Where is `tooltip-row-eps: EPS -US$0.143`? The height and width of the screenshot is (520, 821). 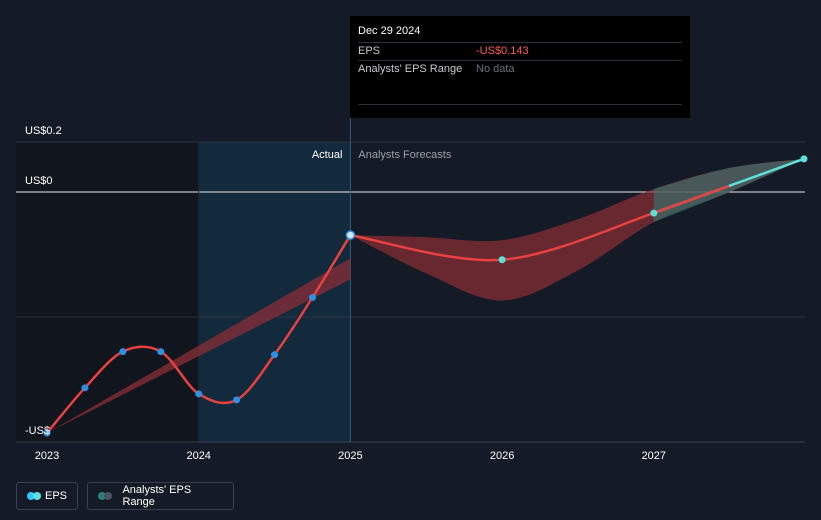
tooltip-row-eps: EPS -US$0.143 is located at coordinates (520, 51).